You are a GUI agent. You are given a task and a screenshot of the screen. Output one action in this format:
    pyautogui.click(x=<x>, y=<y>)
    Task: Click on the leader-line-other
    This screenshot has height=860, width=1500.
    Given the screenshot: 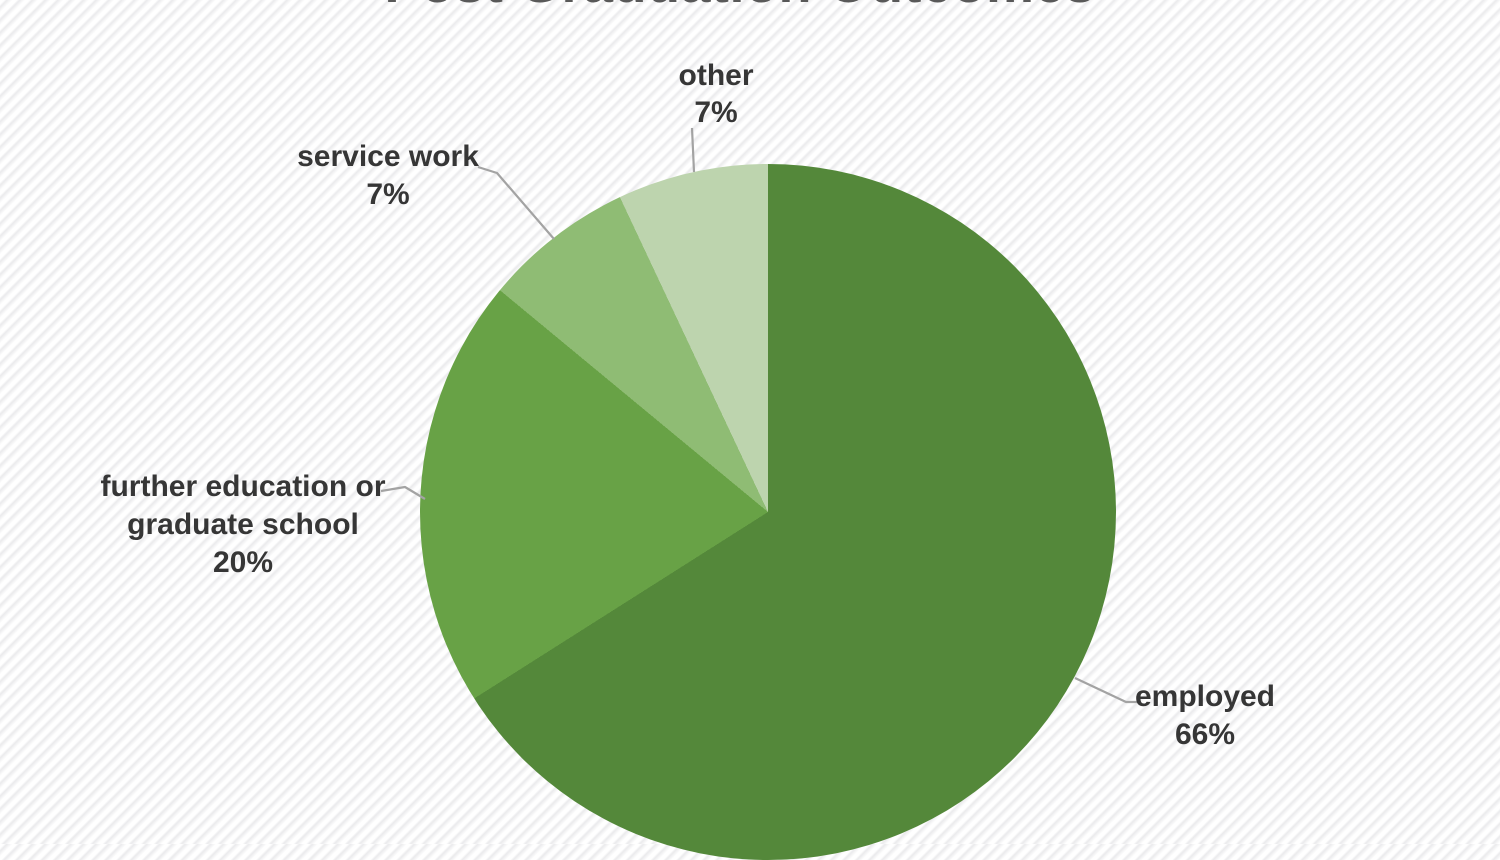 What is the action you would take?
    pyautogui.click(x=693, y=150)
    